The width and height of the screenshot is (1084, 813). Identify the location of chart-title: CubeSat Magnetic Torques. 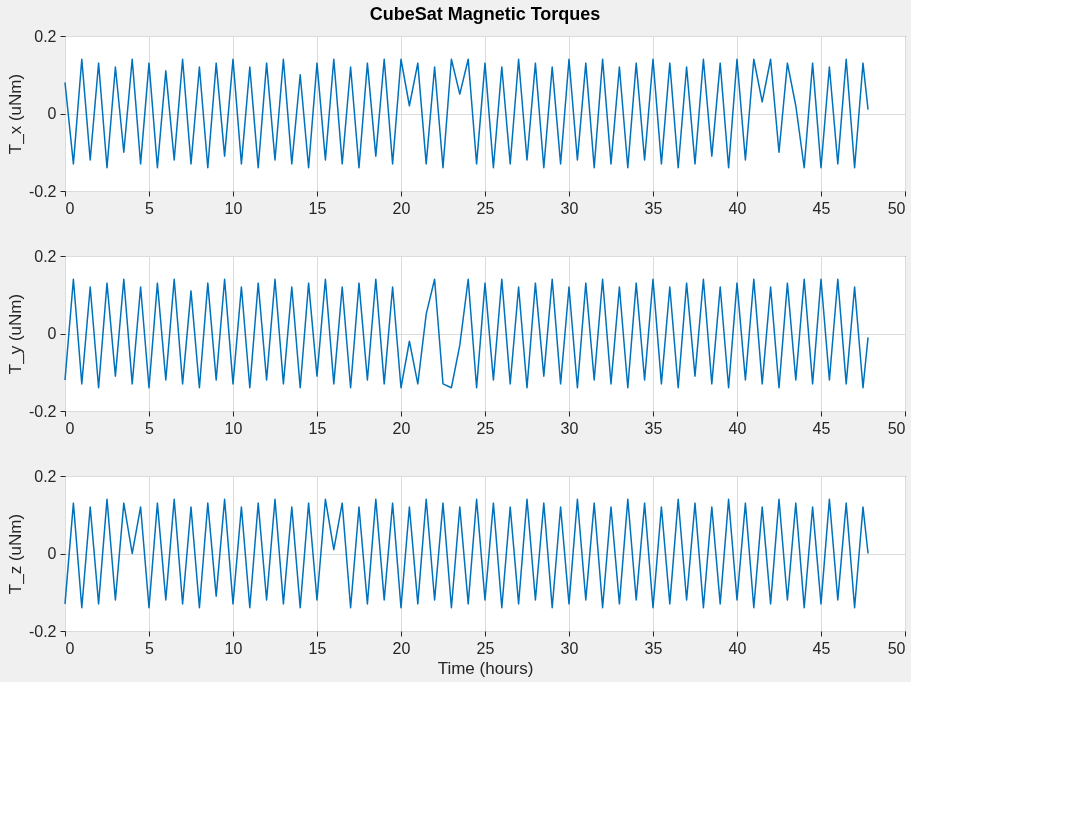
(485, 14).